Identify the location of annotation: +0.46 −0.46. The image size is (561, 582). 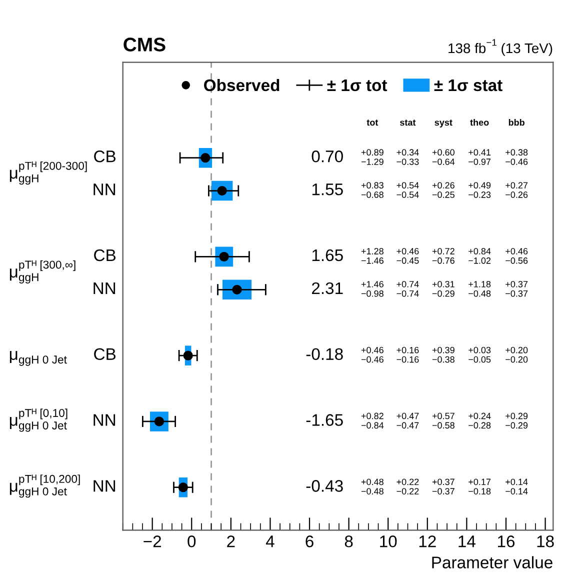
(372, 354).